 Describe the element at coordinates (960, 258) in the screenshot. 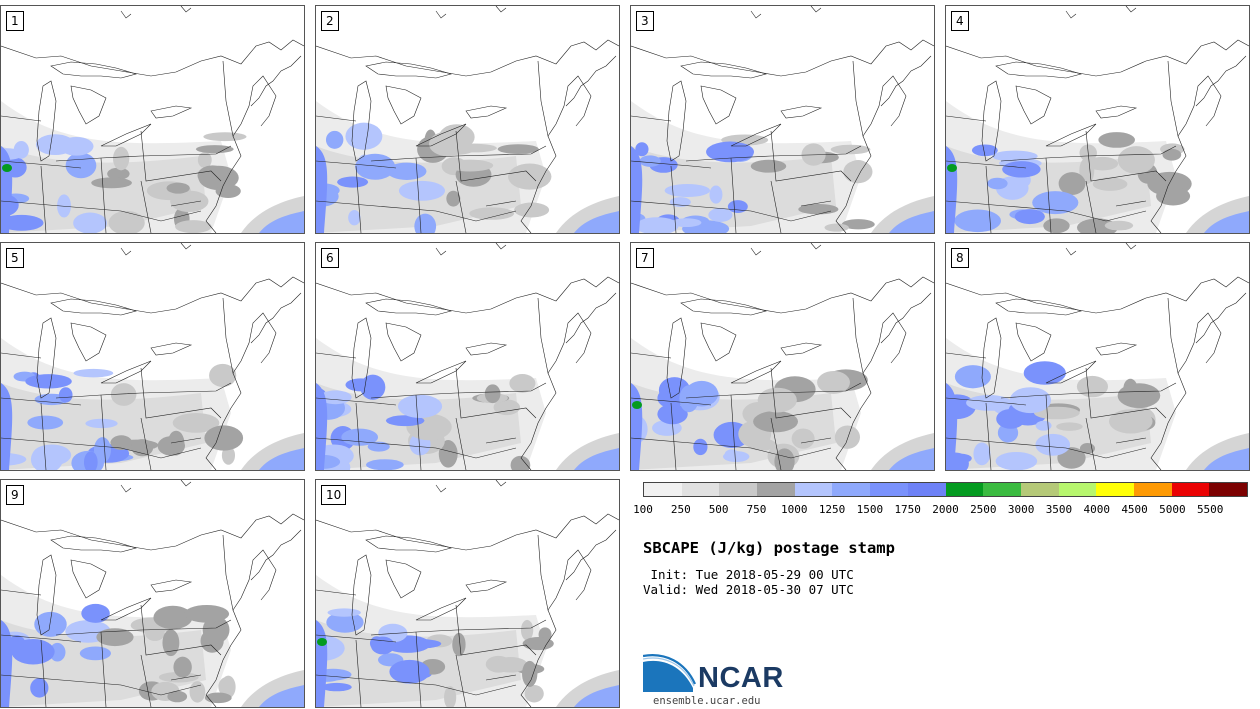

I see `panel-number: 8` at that location.